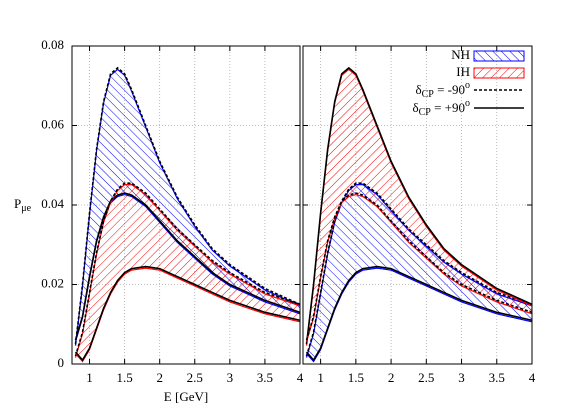 This screenshot has height=407, width=581. Describe the element at coordinates (52, 203) in the screenshot. I see `y-tick-label: 0.04` at that location.